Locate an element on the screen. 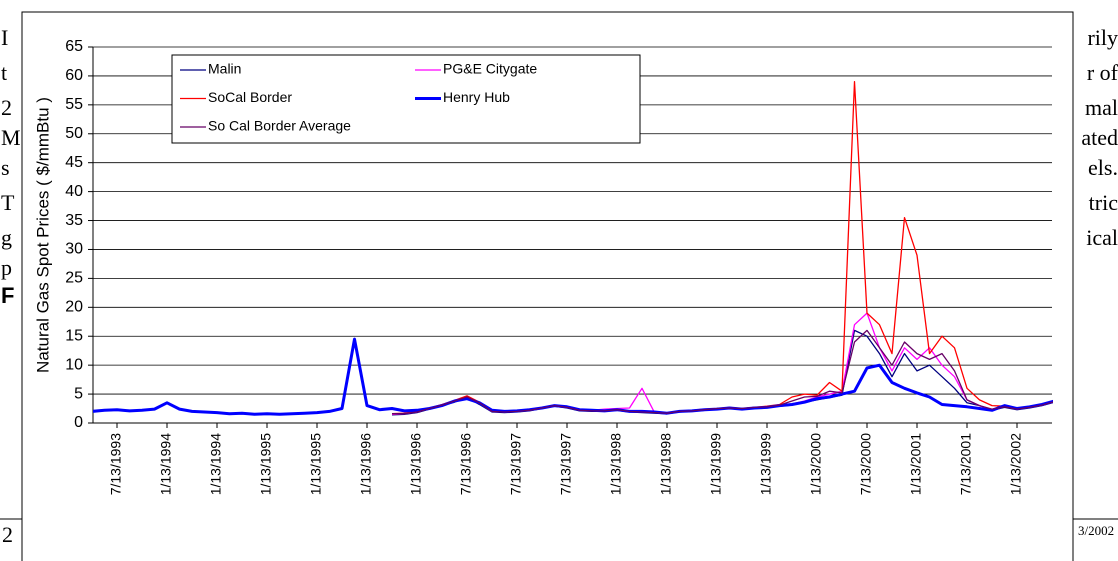 The width and height of the screenshot is (1118, 561). y-tick-label: 15 is located at coordinates (74, 335).